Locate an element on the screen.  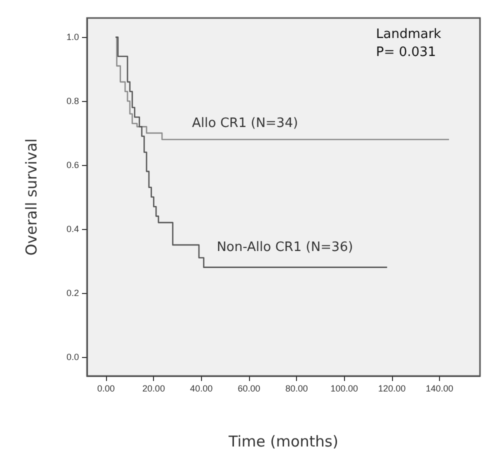
series-label: Non-Allo CR1 (N=36) is located at coordinates (285, 247).